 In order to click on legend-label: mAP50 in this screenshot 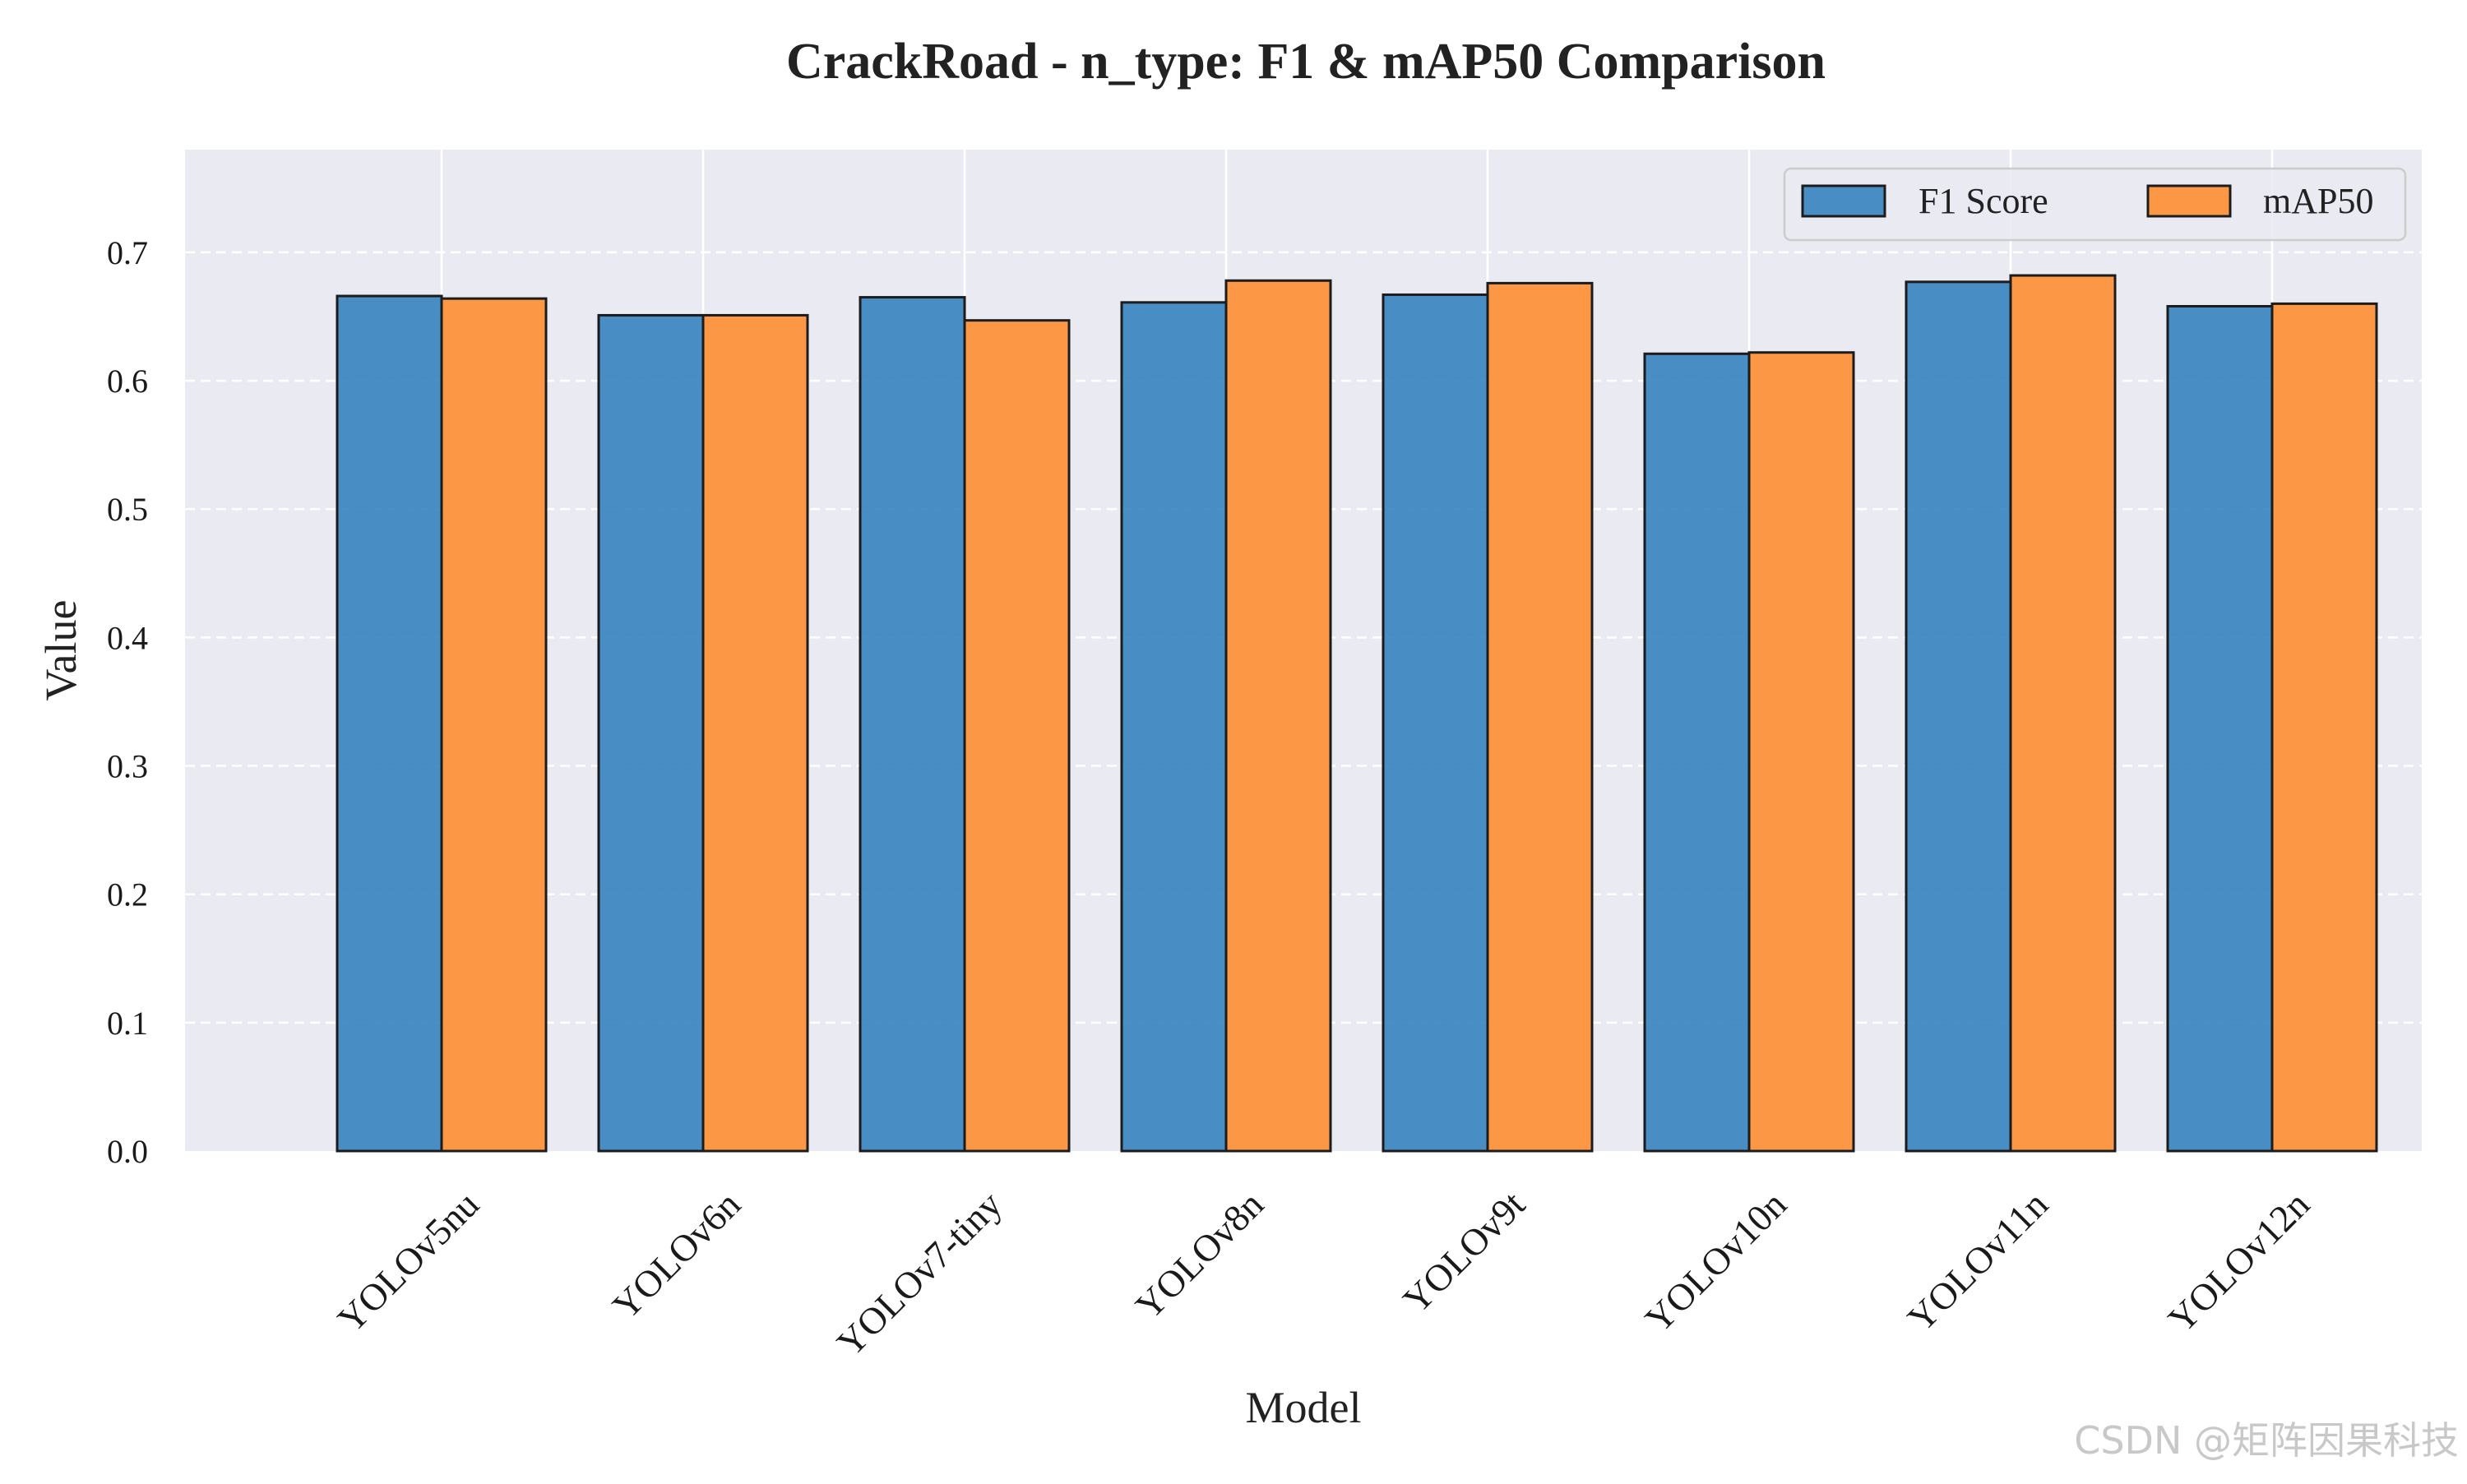, I will do `click(2318, 201)`.